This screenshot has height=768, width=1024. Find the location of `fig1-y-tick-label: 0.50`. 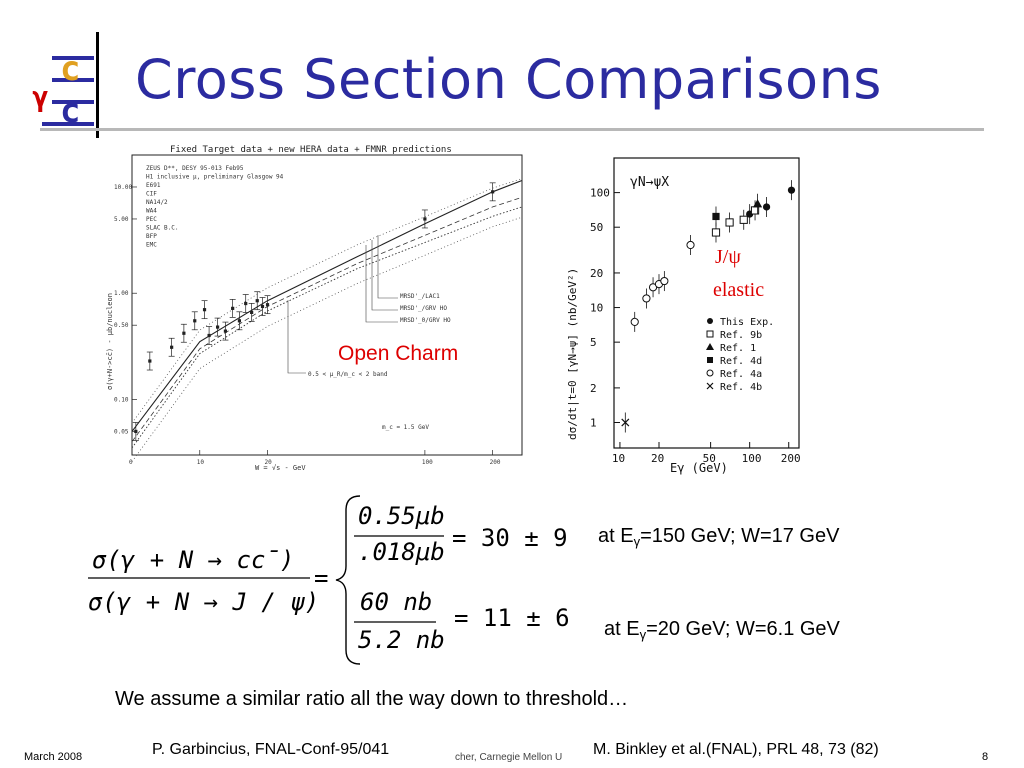

fig1-y-tick-label: 0.50 is located at coordinates (121, 325).